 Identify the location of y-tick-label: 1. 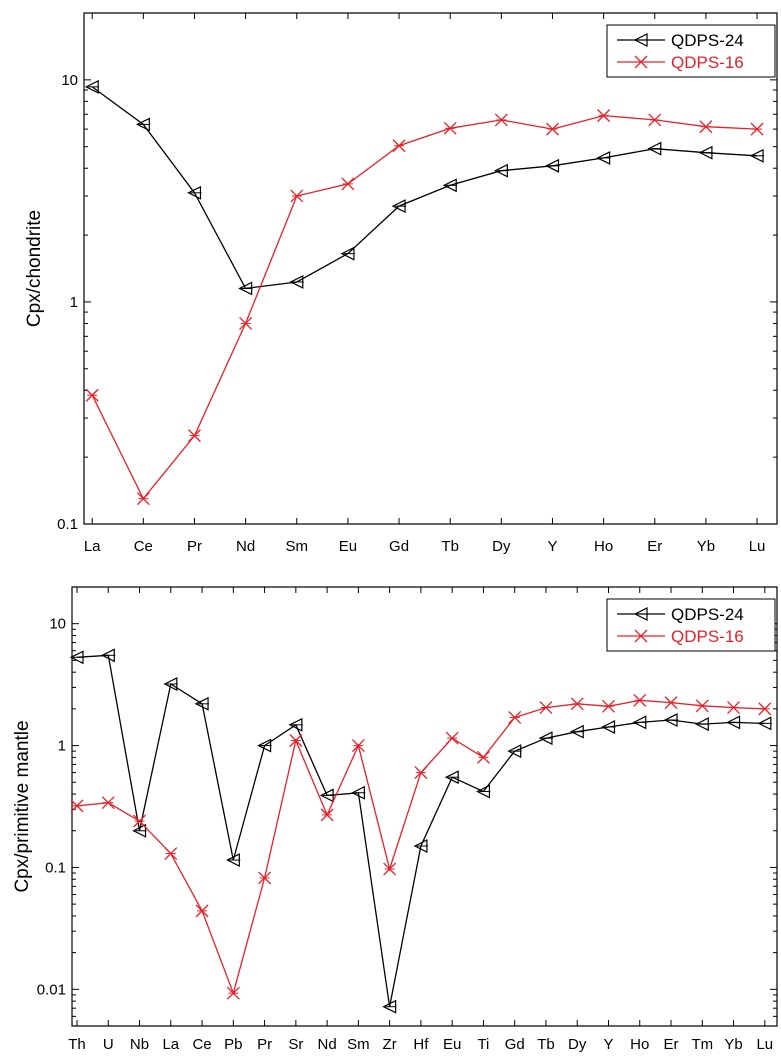
(74, 302).